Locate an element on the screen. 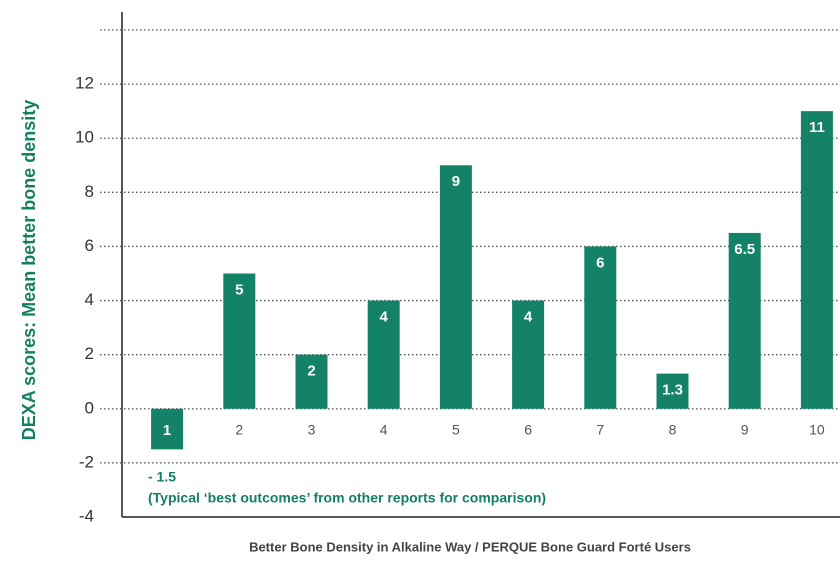 Image resolution: width=840 pixels, height=562 pixels. value-label: 2 is located at coordinates (311, 371).